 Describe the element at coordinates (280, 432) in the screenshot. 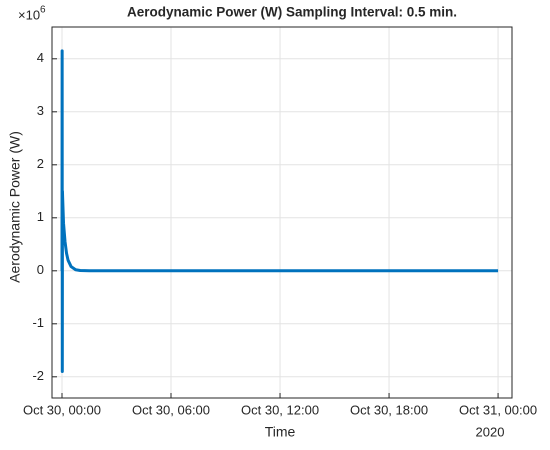

I see `x-axis-label: Time` at that location.